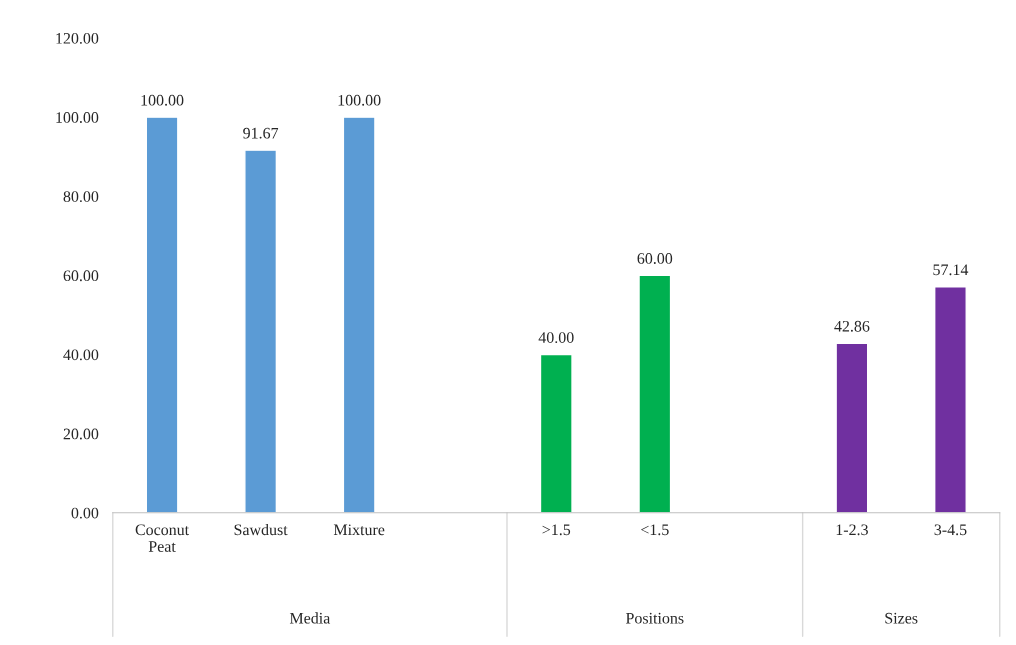  I want to click on data-label: 57.14, so click(951, 270).